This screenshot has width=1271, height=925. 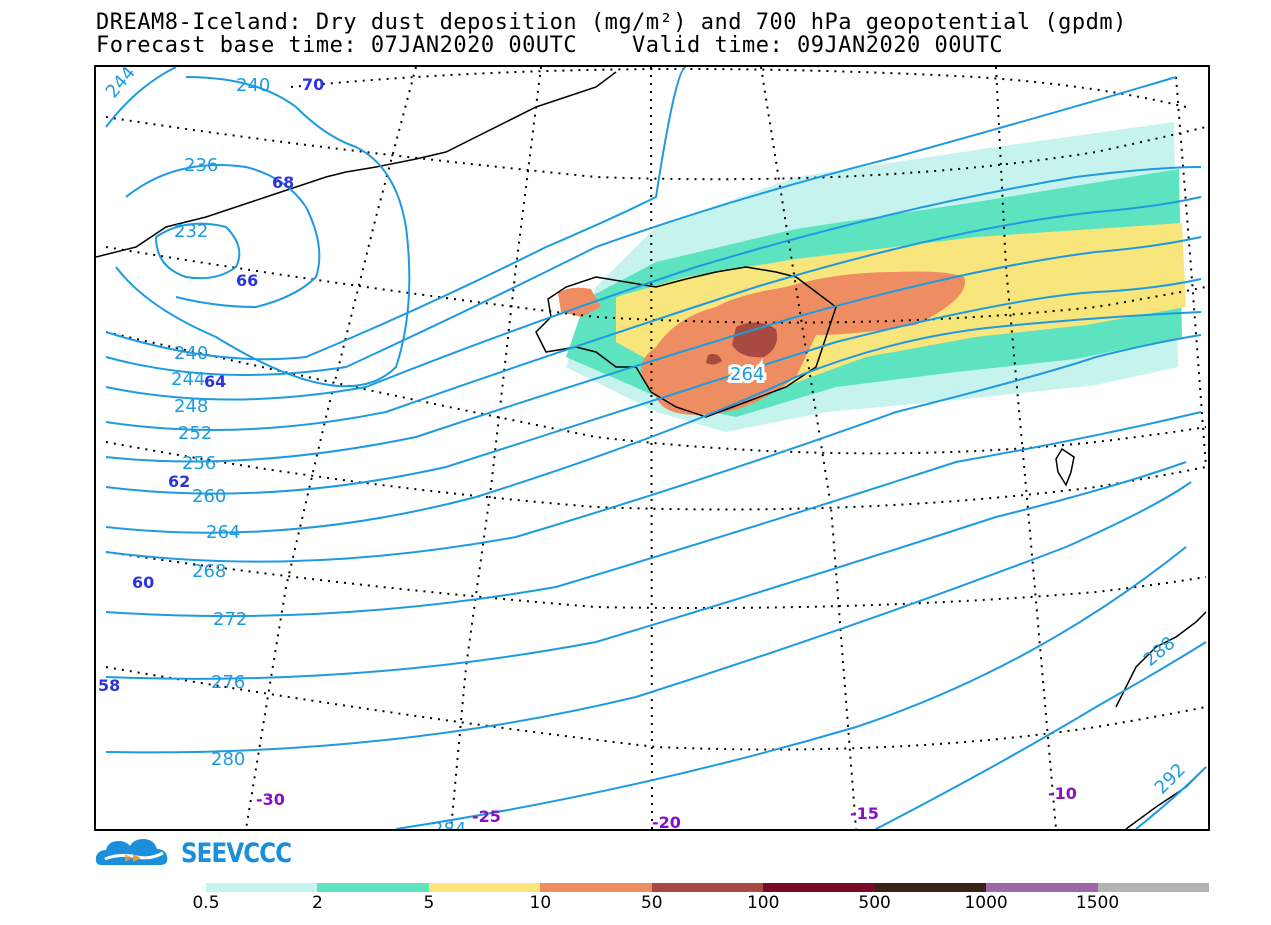 I want to click on contour-240-top, so click(x=263, y=232).